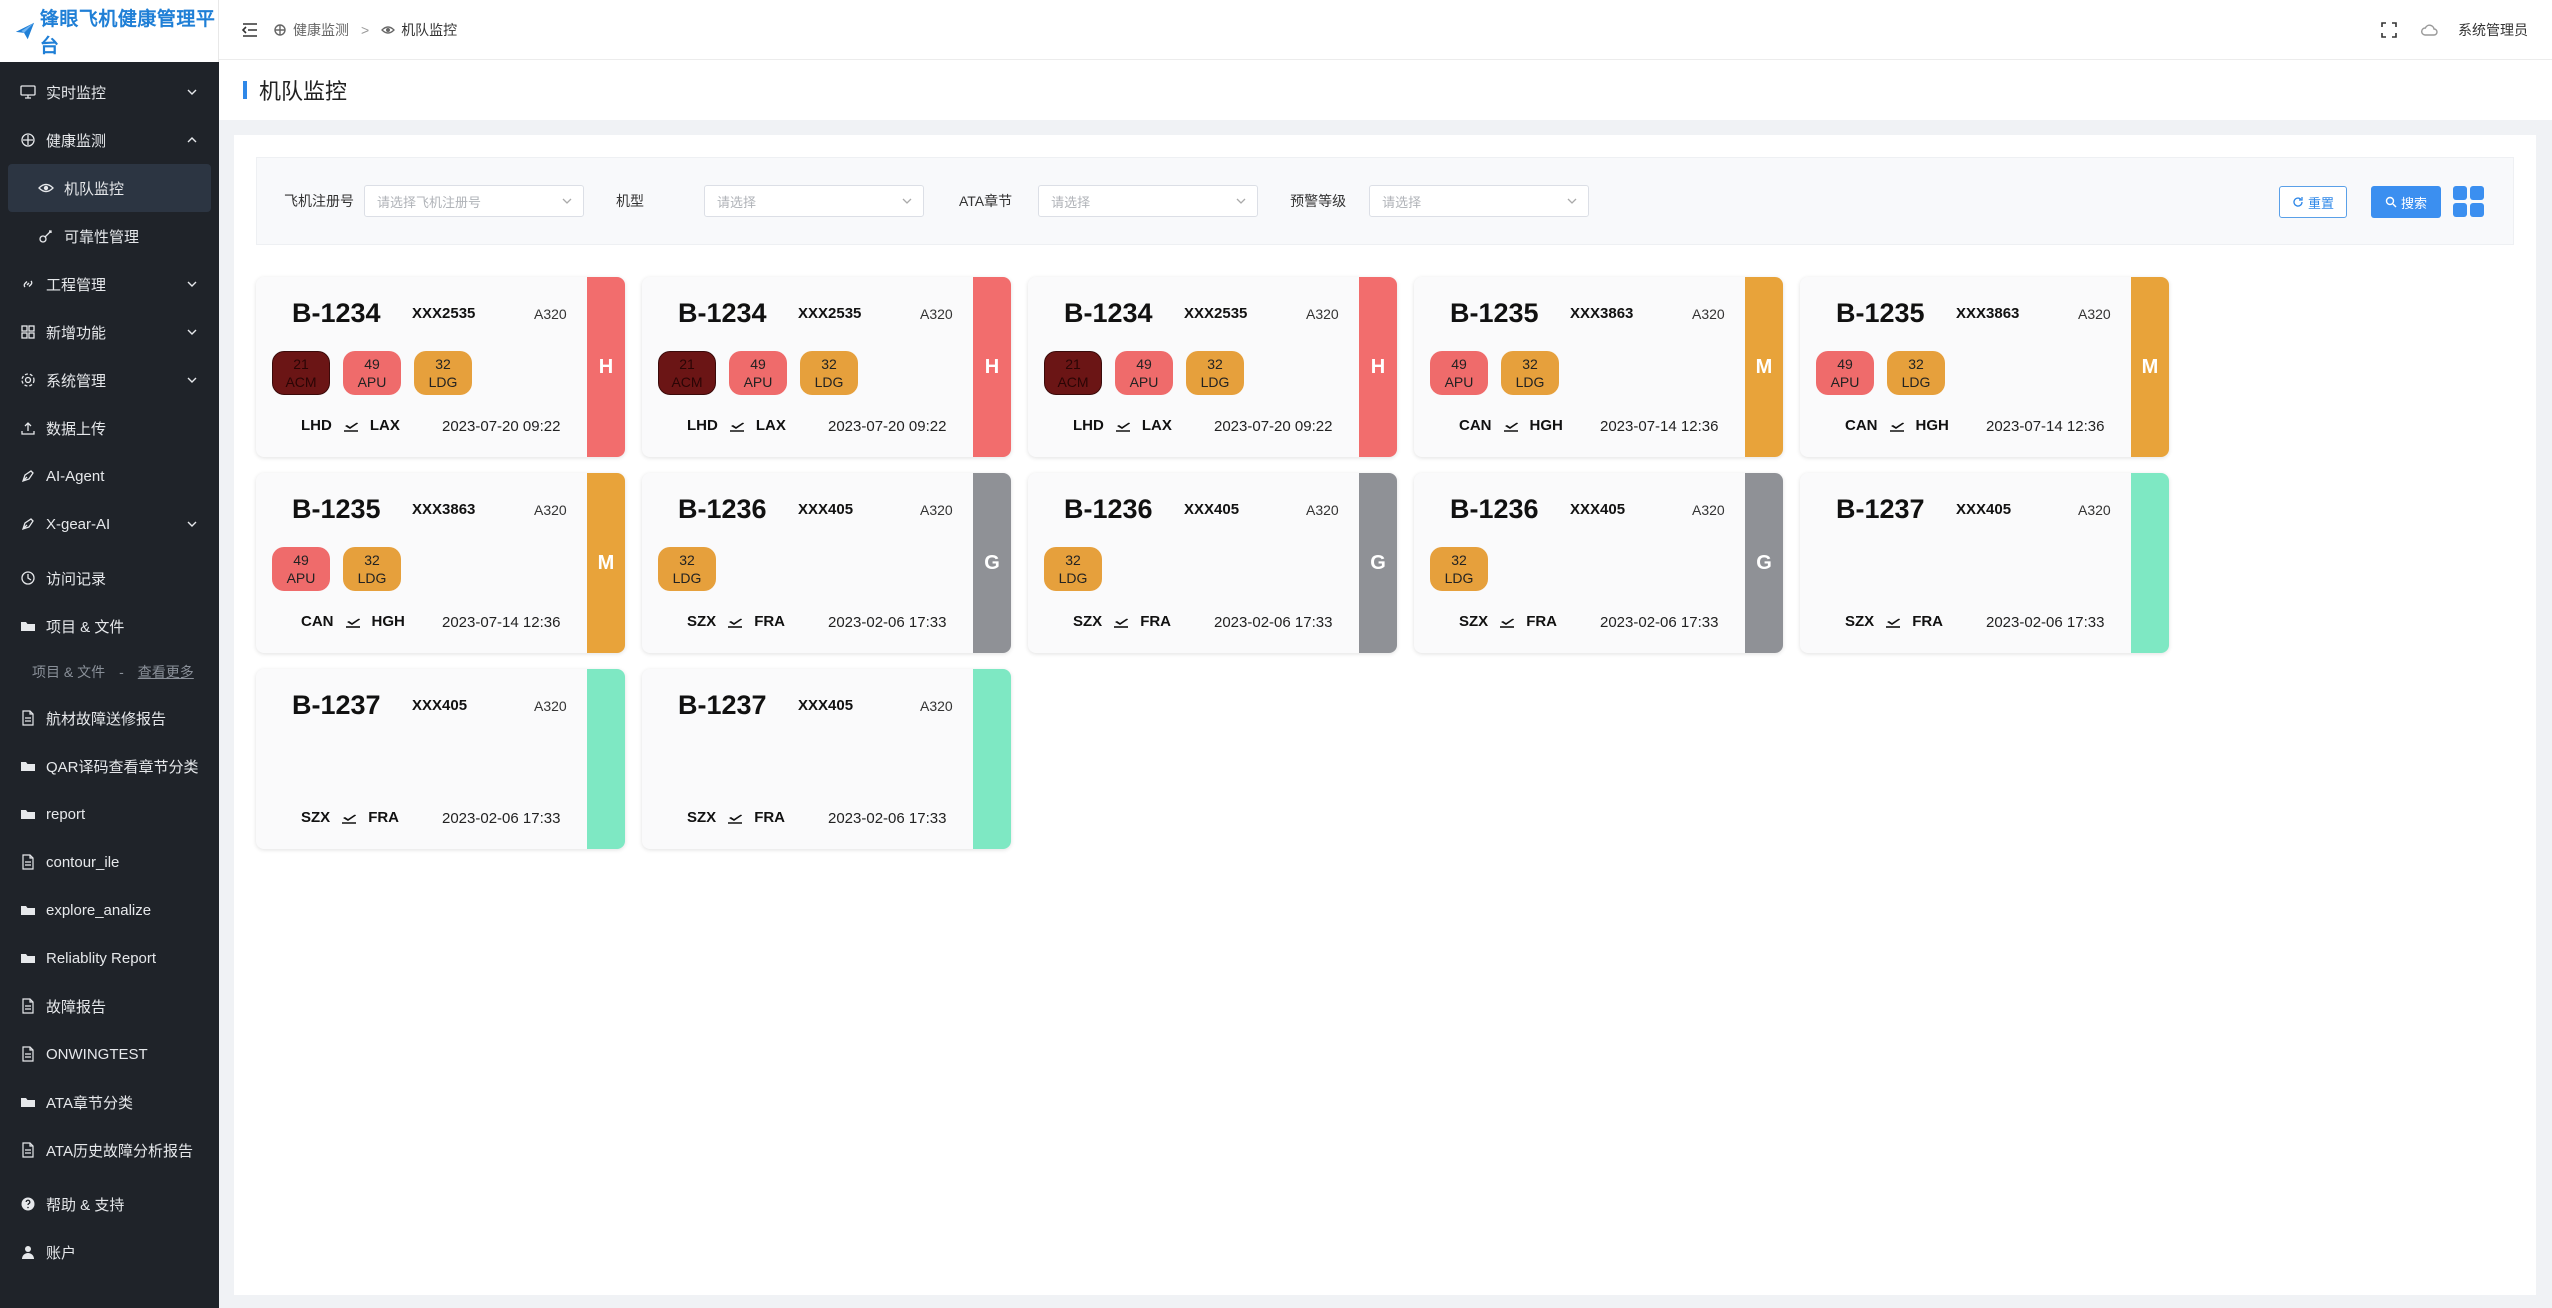  I want to click on type-select: 请选择, so click(814, 201).